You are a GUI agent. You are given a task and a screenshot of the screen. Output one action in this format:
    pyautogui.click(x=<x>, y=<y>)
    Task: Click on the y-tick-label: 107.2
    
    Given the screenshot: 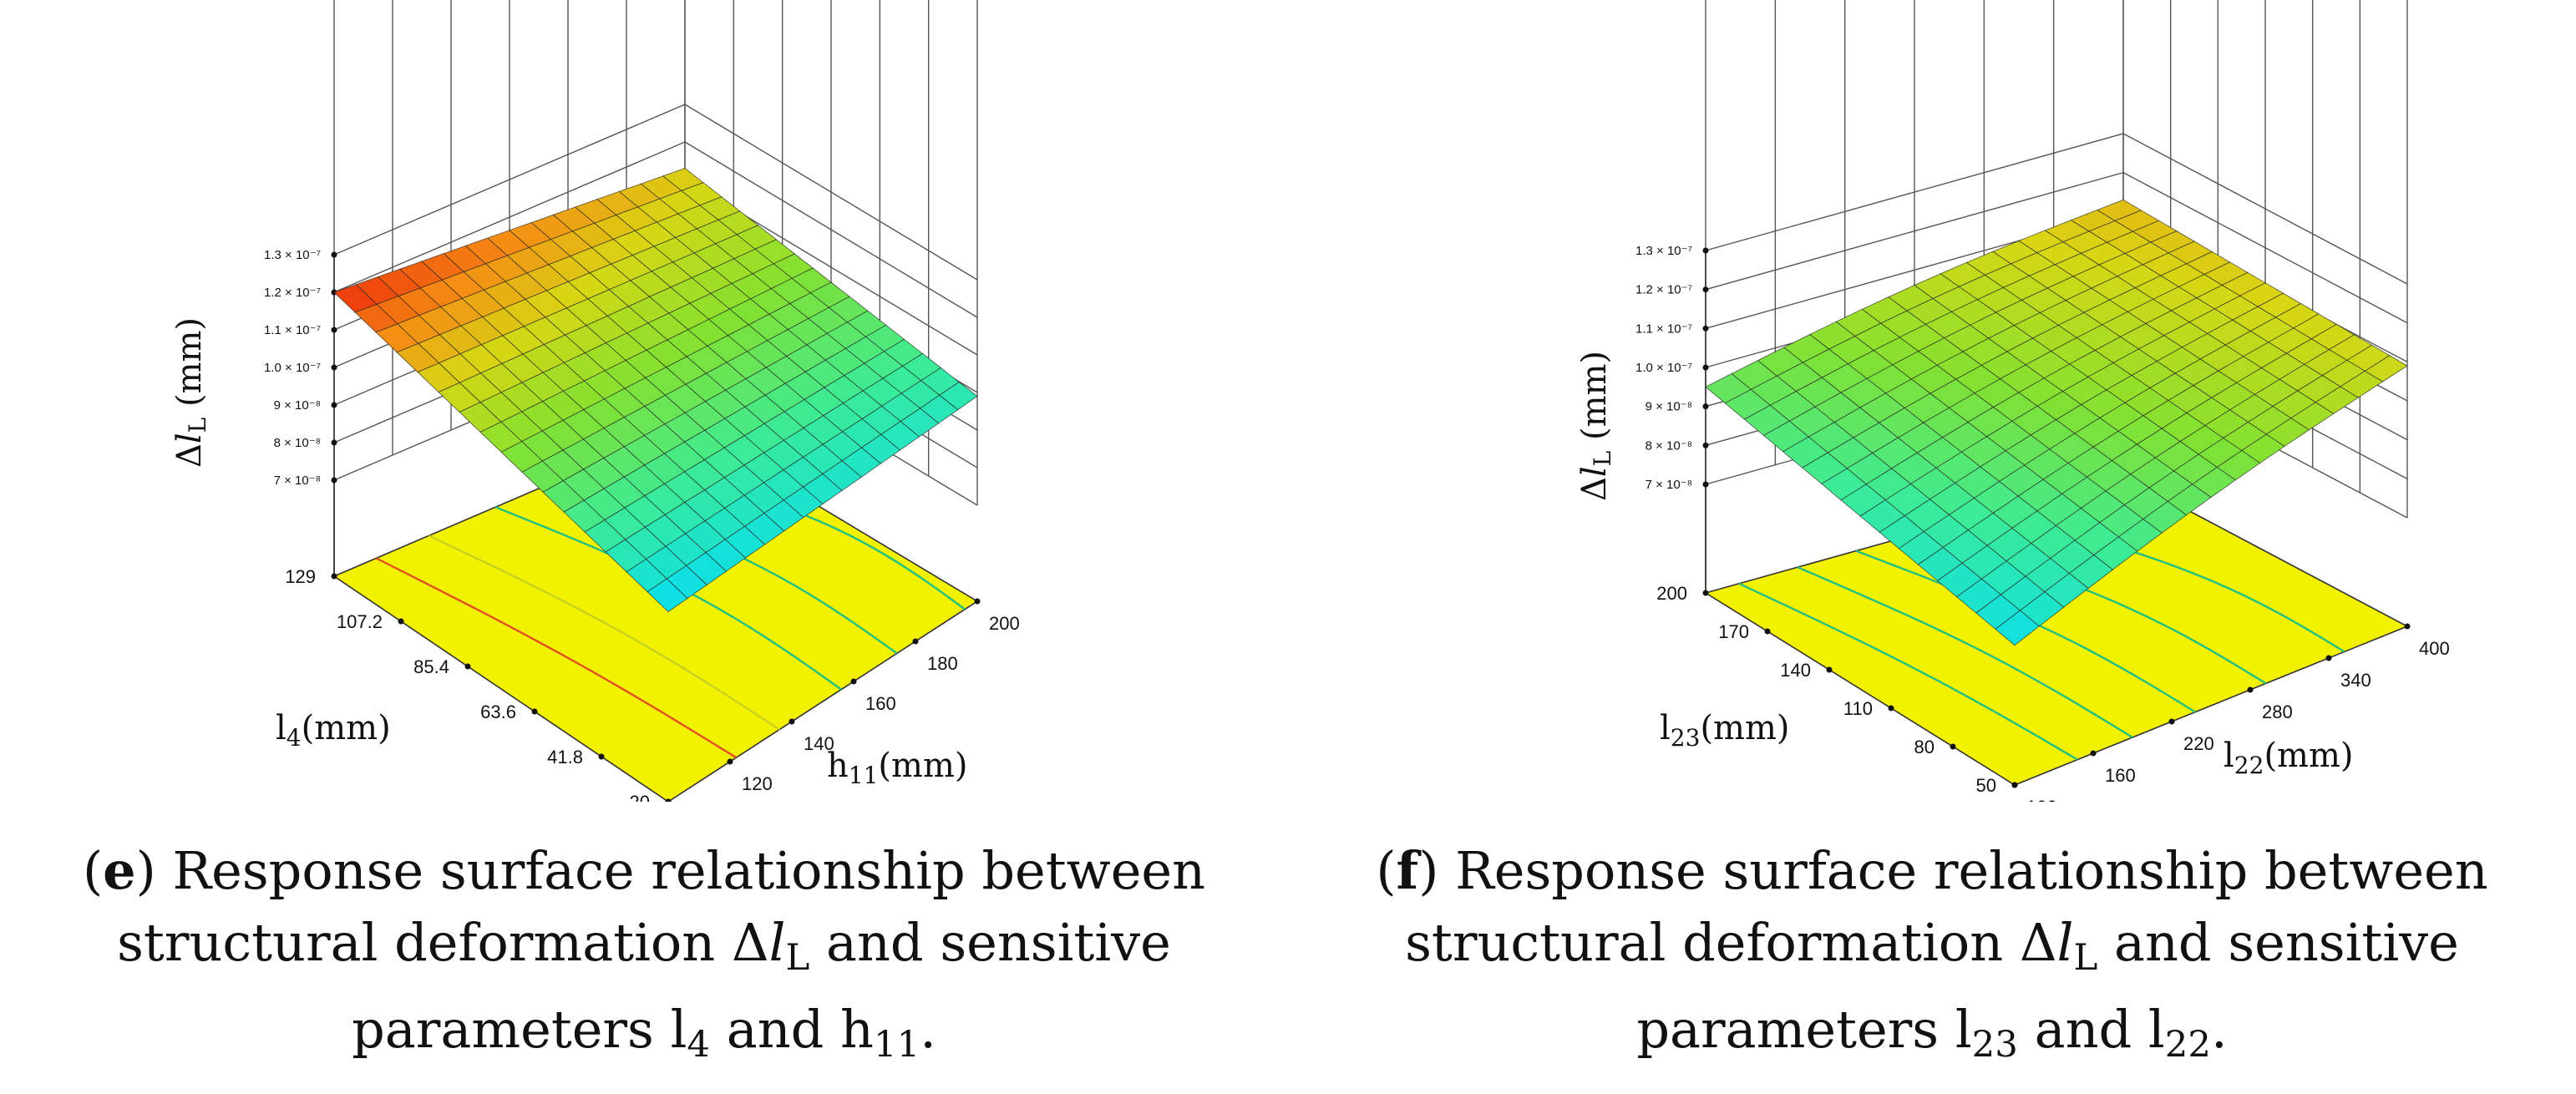 What is the action you would take?
    pyautogui.click(x=360, y=621)
    